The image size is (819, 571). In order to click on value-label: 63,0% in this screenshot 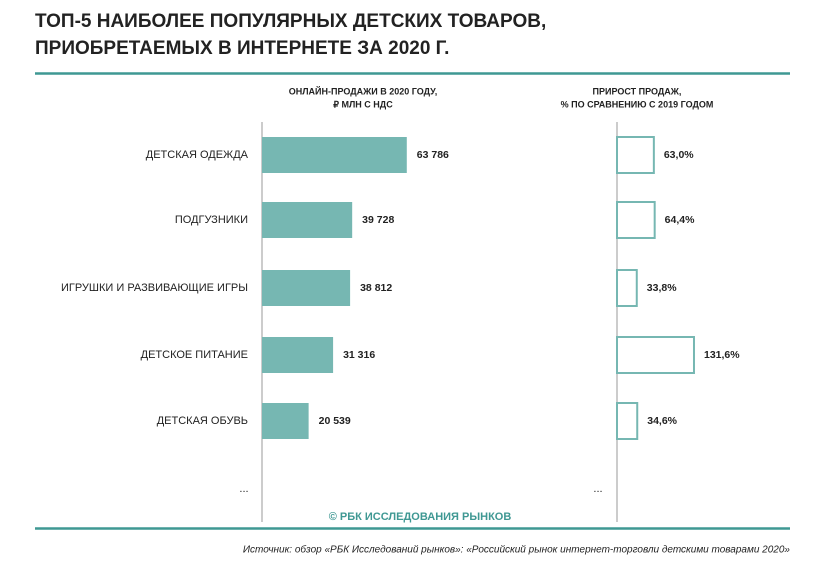, I will do `click(679, 155)`.